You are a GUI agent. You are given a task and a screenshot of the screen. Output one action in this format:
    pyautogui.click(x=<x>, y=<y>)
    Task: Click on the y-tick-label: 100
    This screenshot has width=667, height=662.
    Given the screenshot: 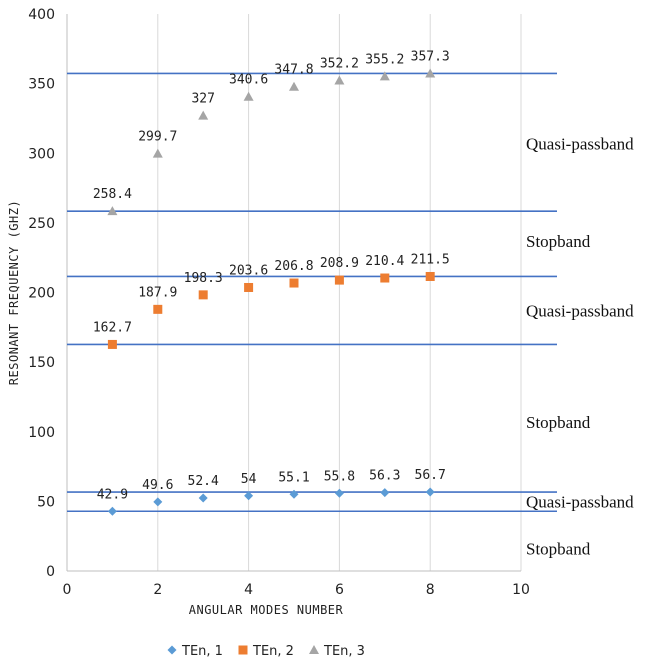 What is the action you would take?
    pyautogui.click(x=41, y=433)
    